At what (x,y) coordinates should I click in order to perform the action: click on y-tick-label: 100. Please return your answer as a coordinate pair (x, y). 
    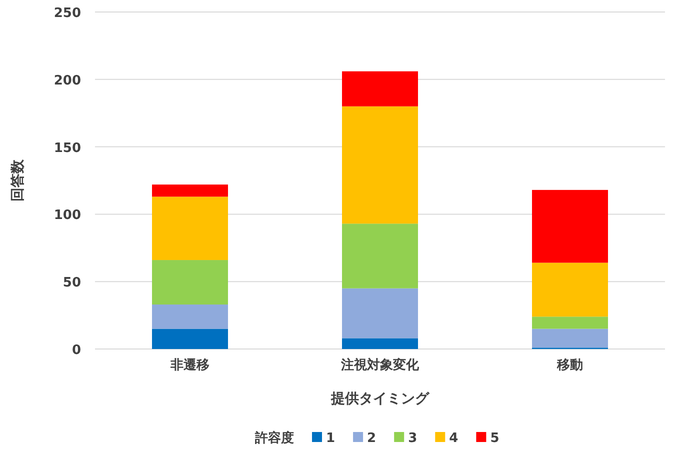
    Looking at the image, I should click on (67, 216).